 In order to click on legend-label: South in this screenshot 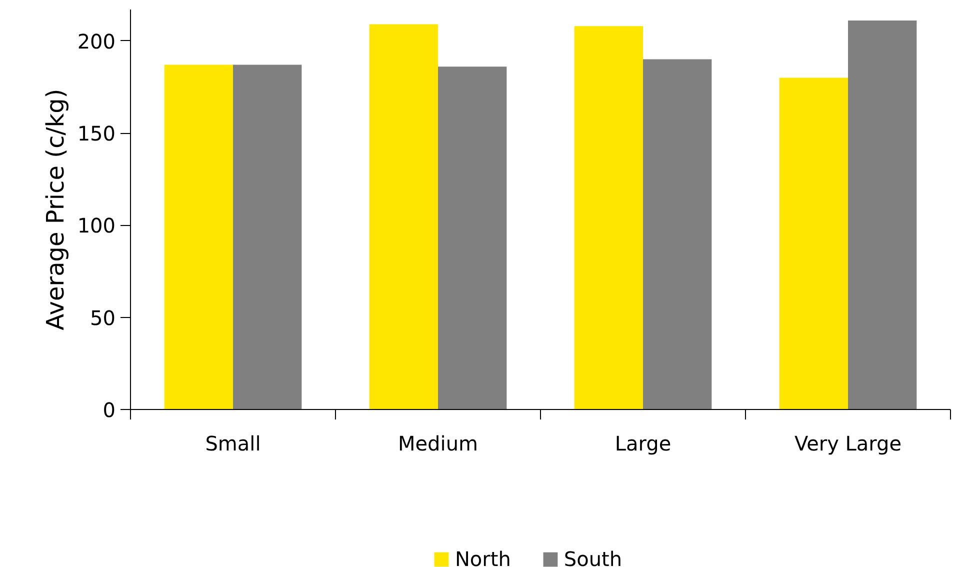, I will do `click(593, 556)`.